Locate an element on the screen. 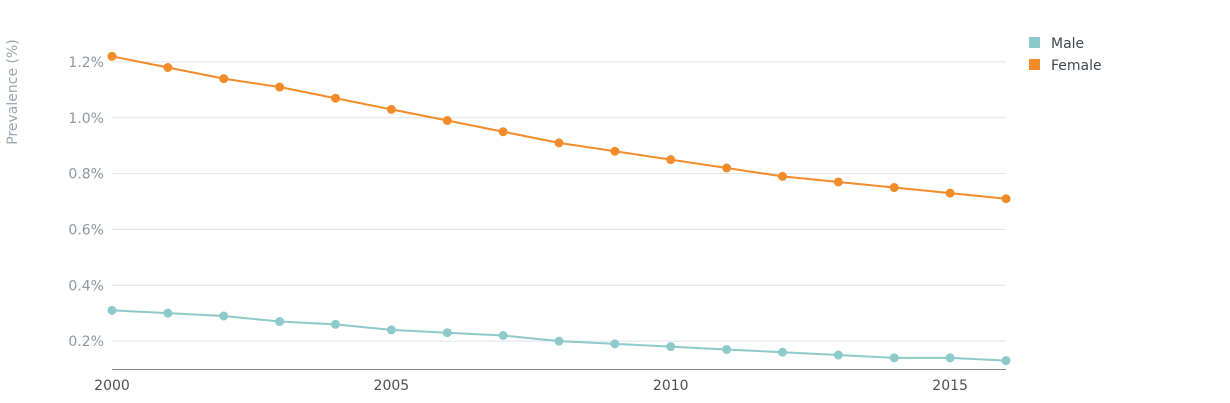 Image resolution: width=1230 pixels, height=403 pixels. x-tick-labels: 2000 2005 2010 2015 is located at coordinates (531, 386).